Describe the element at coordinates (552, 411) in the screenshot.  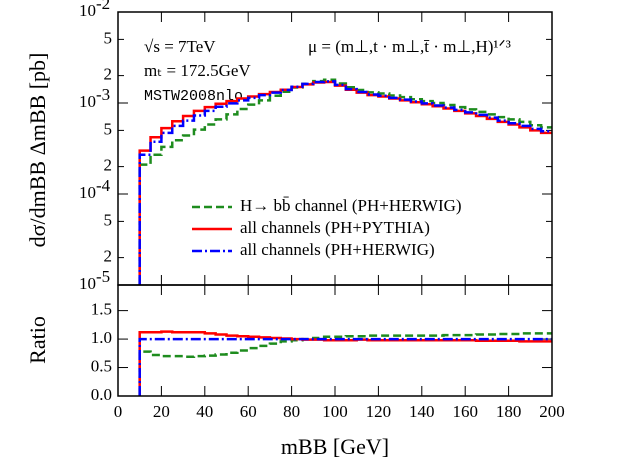
I see `x-tick-label: 200` at that location.